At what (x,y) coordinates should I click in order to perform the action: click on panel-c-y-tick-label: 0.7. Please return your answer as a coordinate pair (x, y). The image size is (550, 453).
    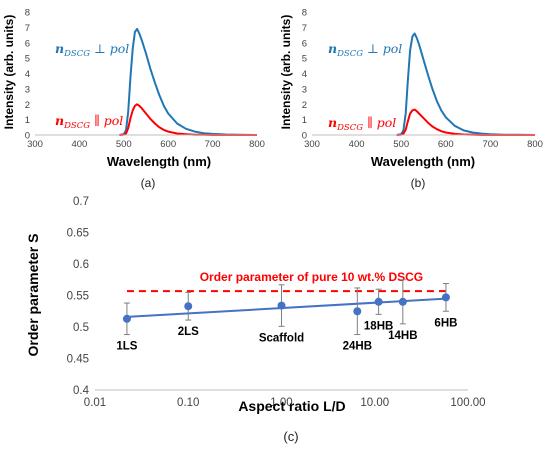
    Looking at the image, I should click on (81, 202).